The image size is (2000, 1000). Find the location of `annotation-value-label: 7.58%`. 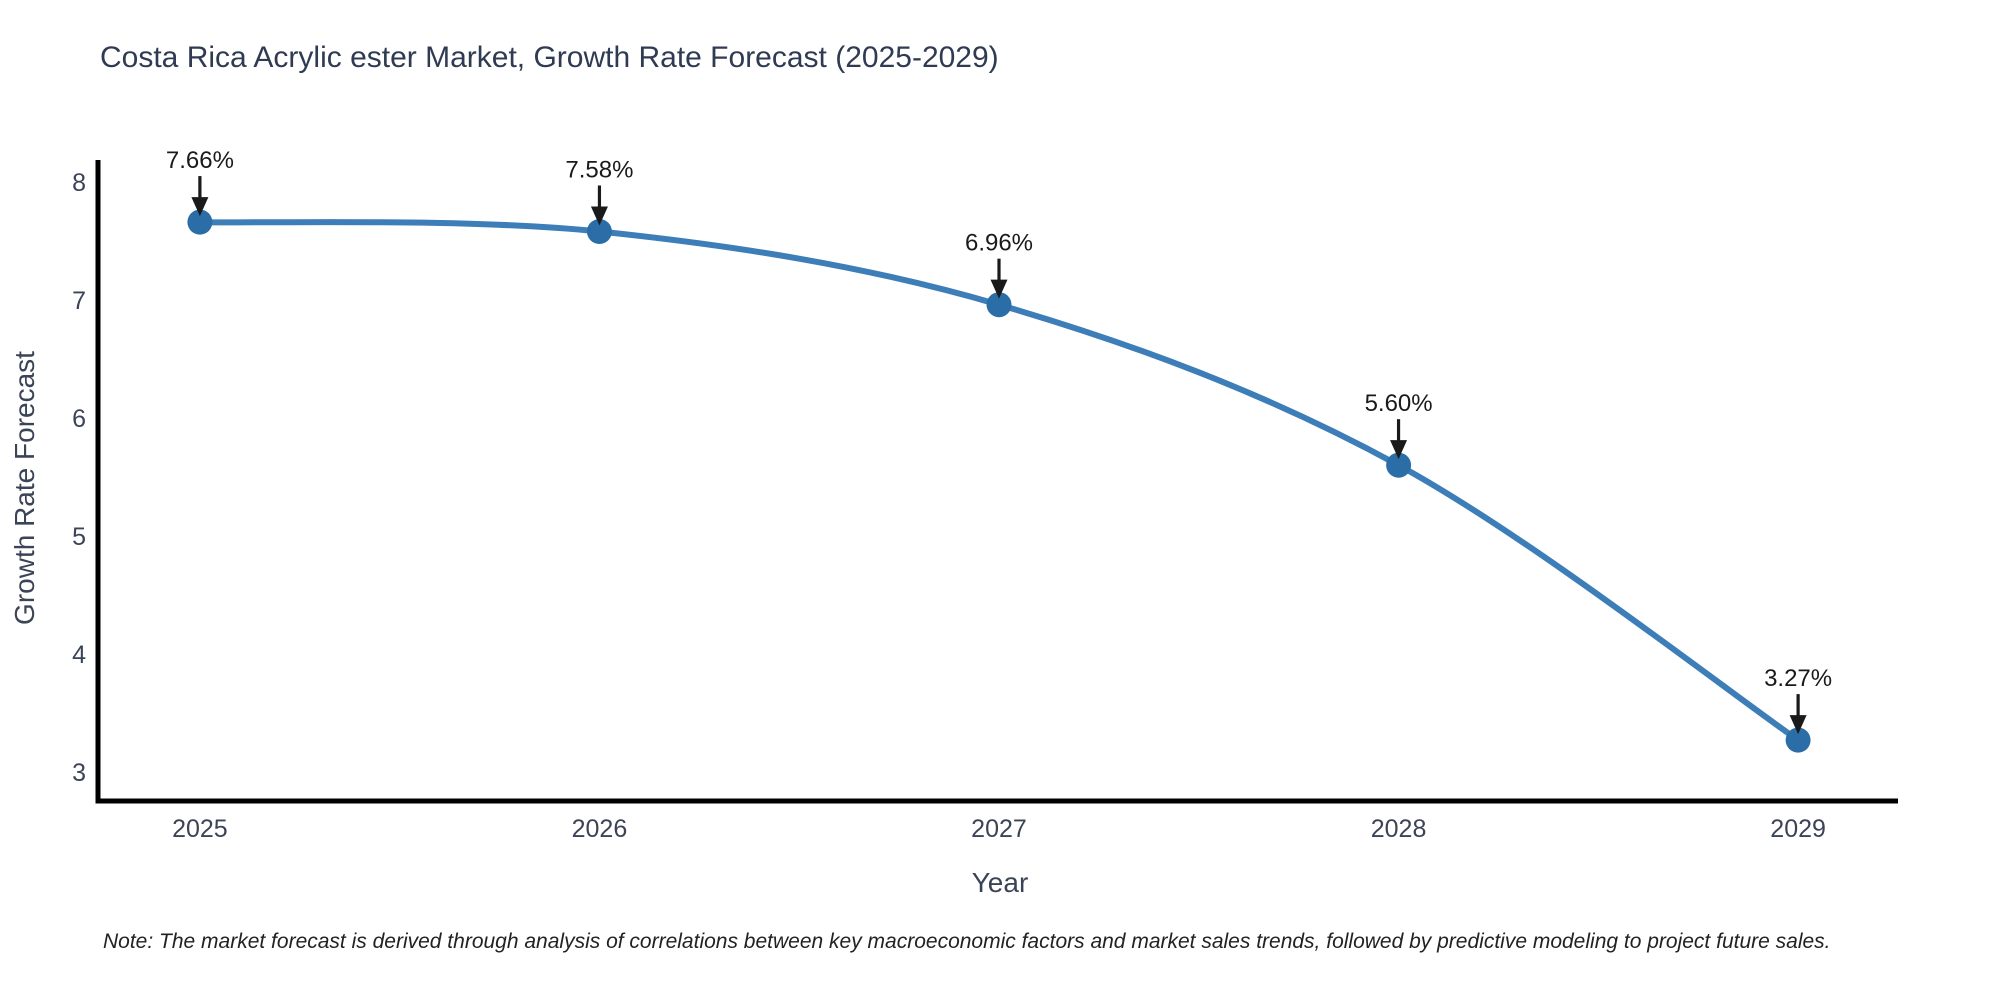

annotation-value-label: 7.58% is located at coordinates (599, 170).